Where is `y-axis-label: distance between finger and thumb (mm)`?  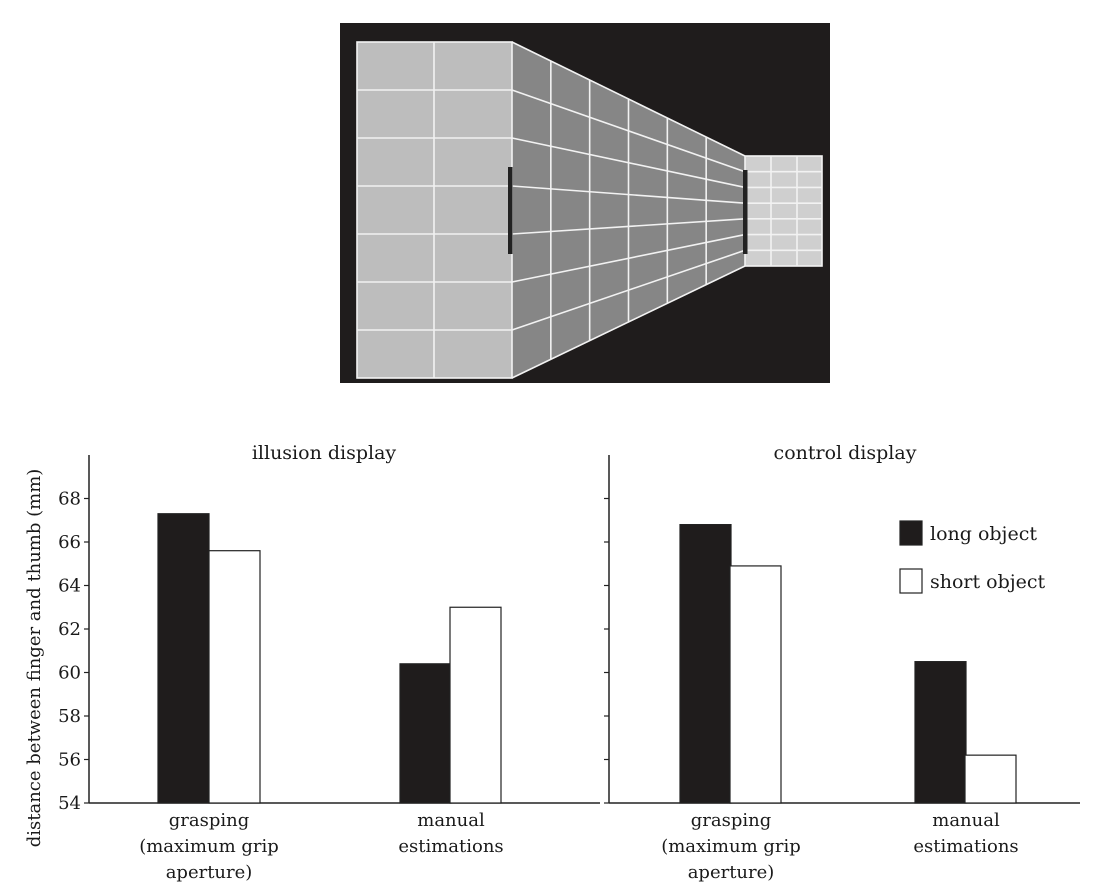
y-axis-label: distance between finger and thumb (mm) is located at coordinates (34, 658).